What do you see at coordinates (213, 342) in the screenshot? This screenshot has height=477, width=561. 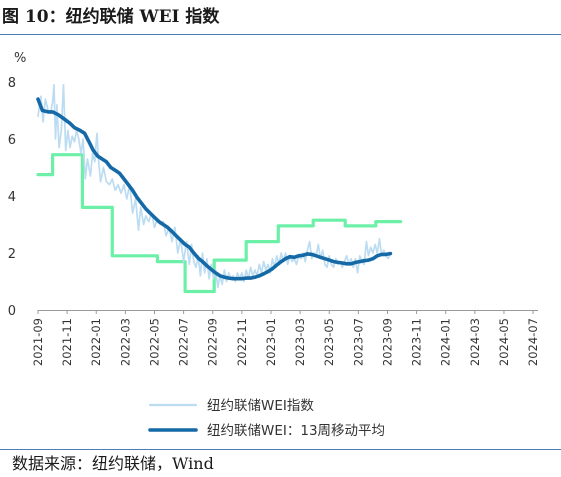 I see `x-tick-label: 2022-09` at bounding box center [213, 342].